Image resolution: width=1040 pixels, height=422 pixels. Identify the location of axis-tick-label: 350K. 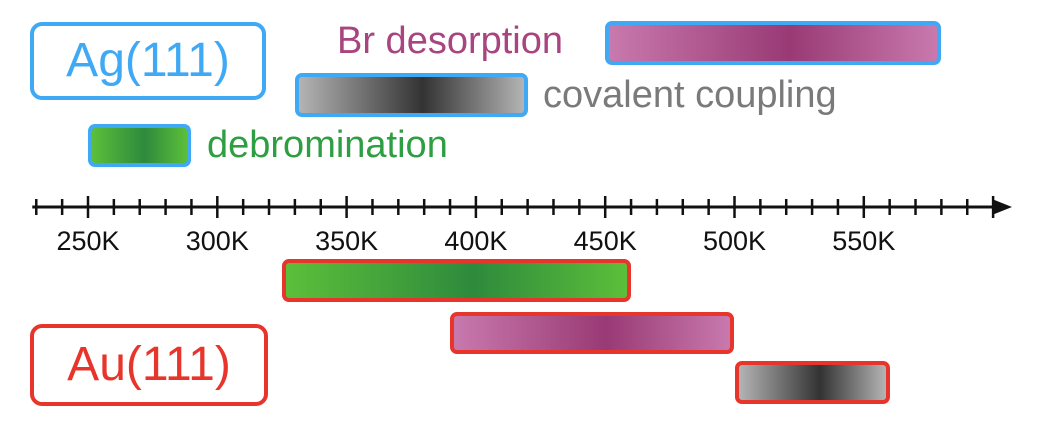
(346, 241).